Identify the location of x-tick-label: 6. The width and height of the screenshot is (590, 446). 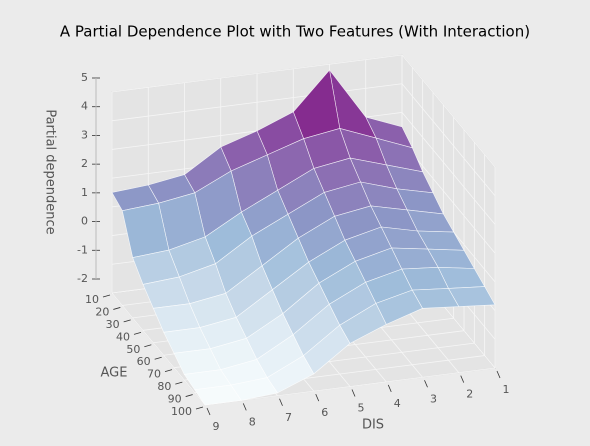
(324, 412).